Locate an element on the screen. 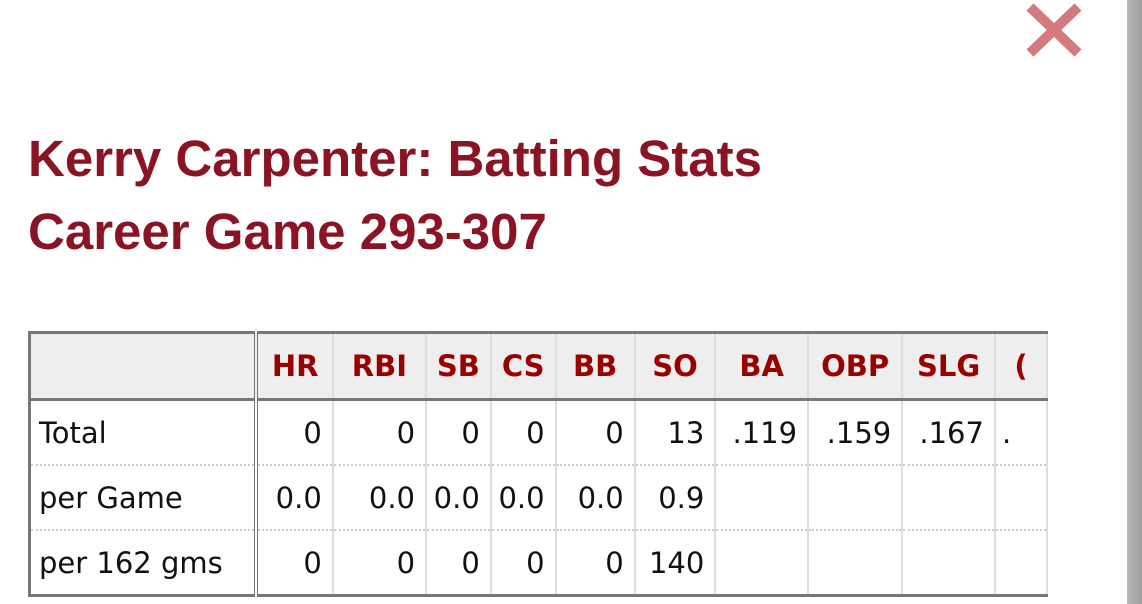  table-row: per Game 0.0 0.0 0.0 0.0 0.0 0.9 is located at coordinates (538, 498).